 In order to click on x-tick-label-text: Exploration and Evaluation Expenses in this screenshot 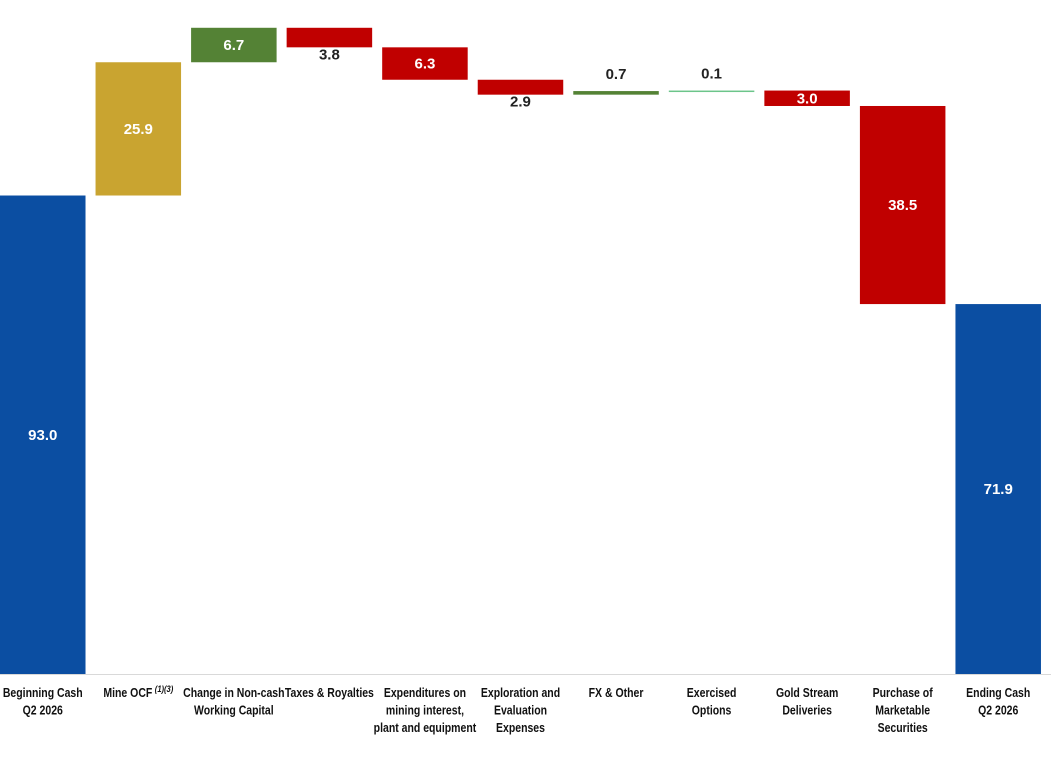, I will do `click(520, 711)`.